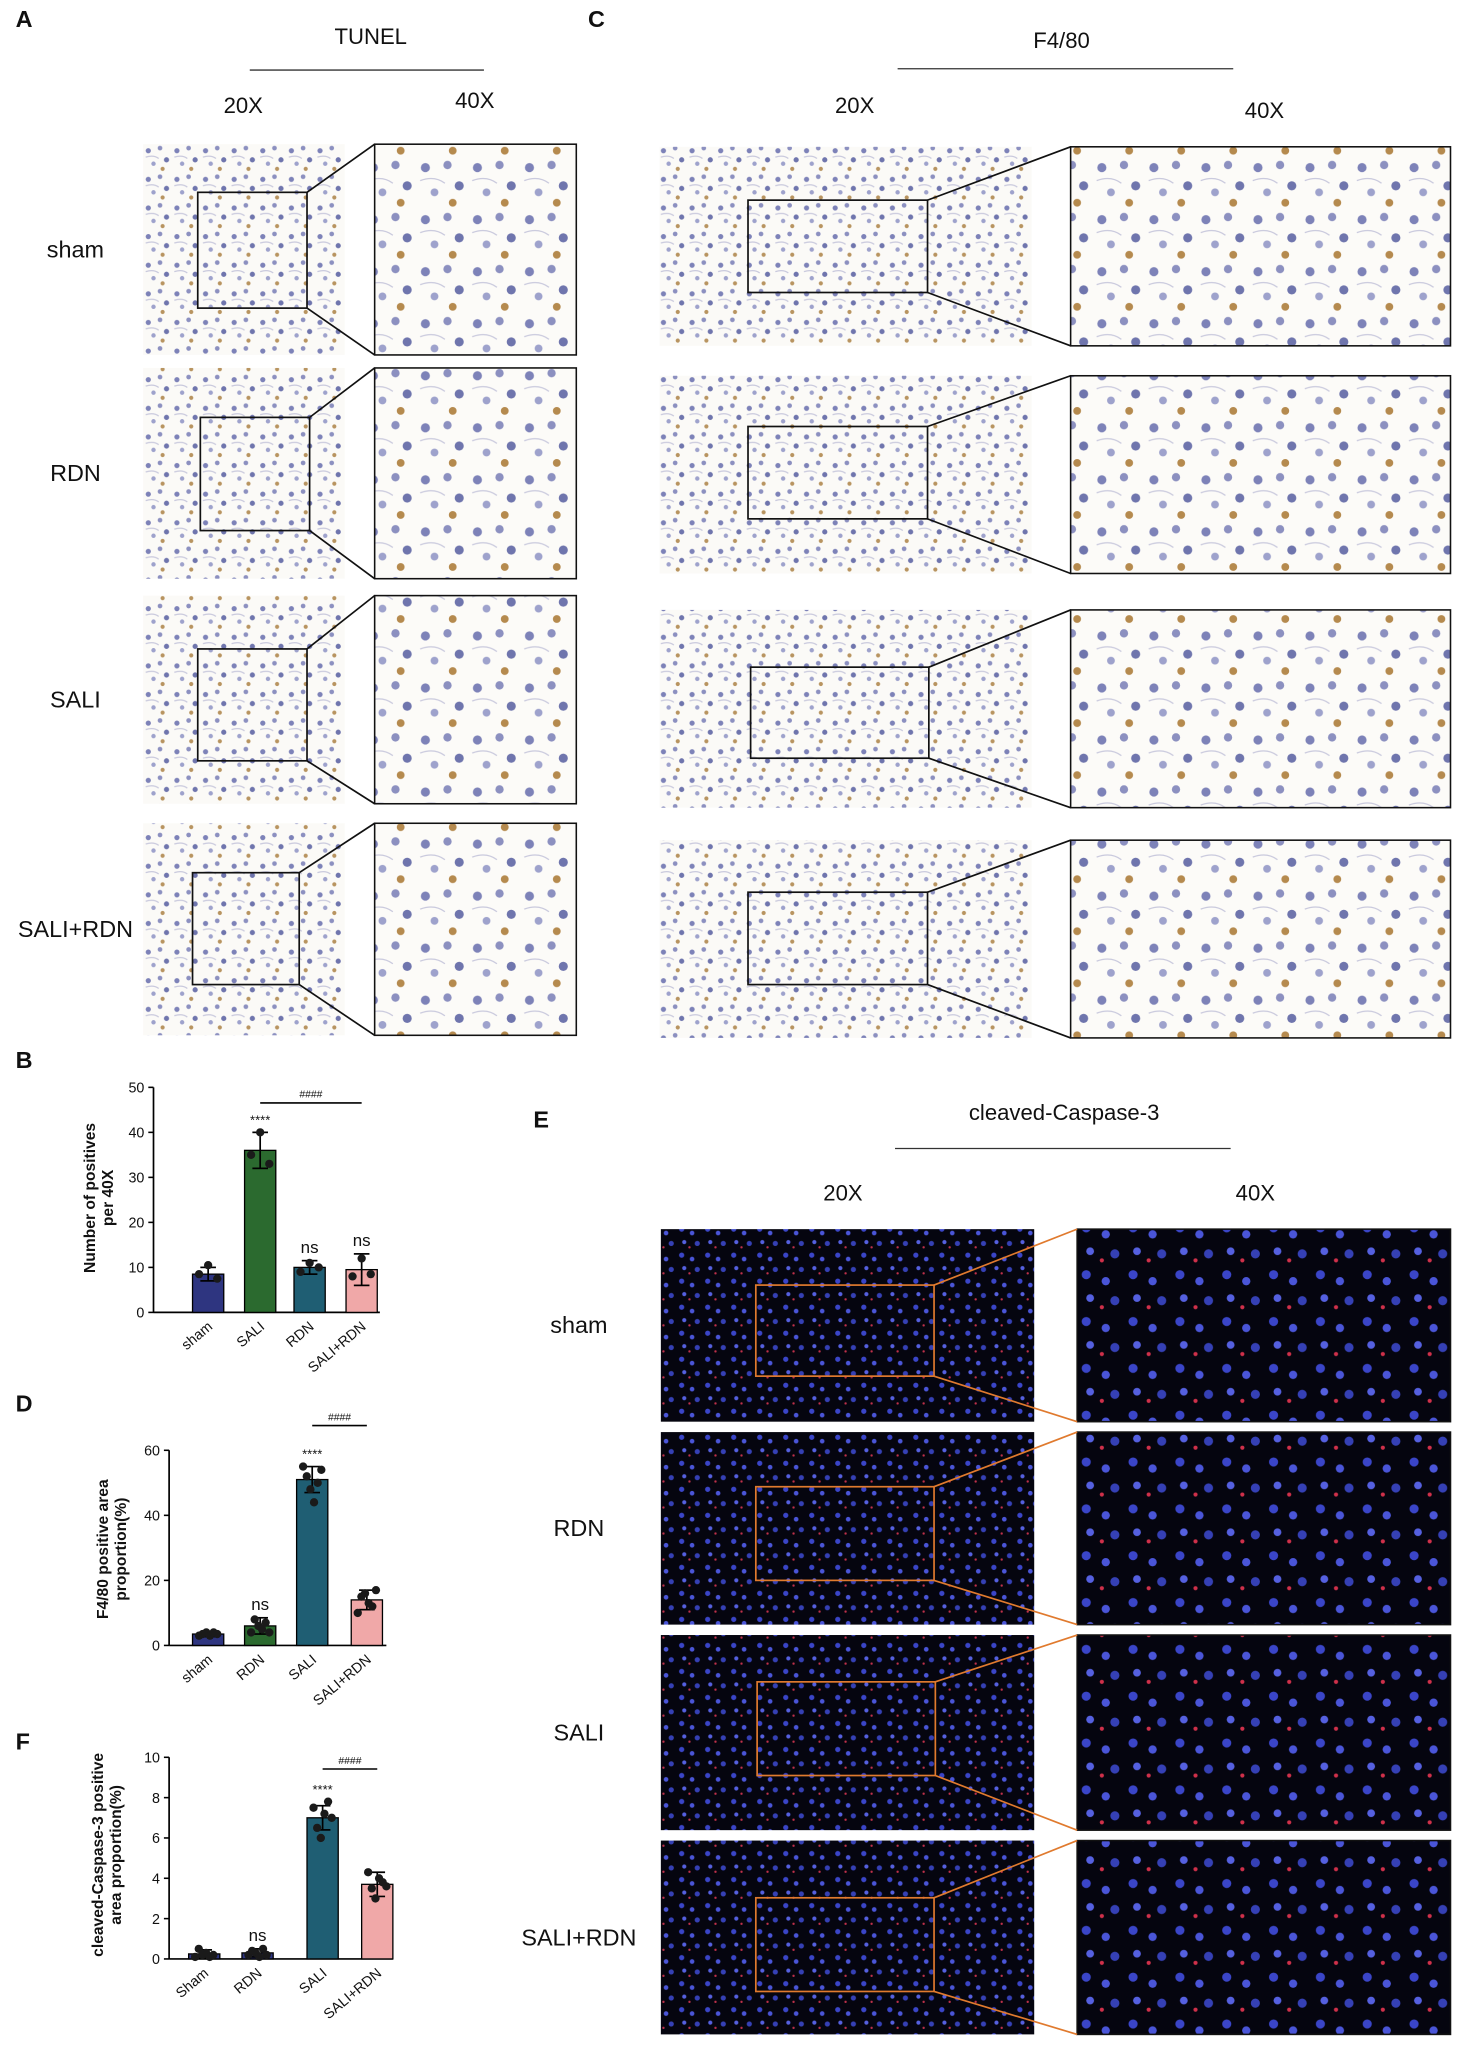 The height and width of the screenshot is (2047, 1457). Describe the element at coordinates (24, 1403) in the screenshot. I see `panel-letter: D` at that location.